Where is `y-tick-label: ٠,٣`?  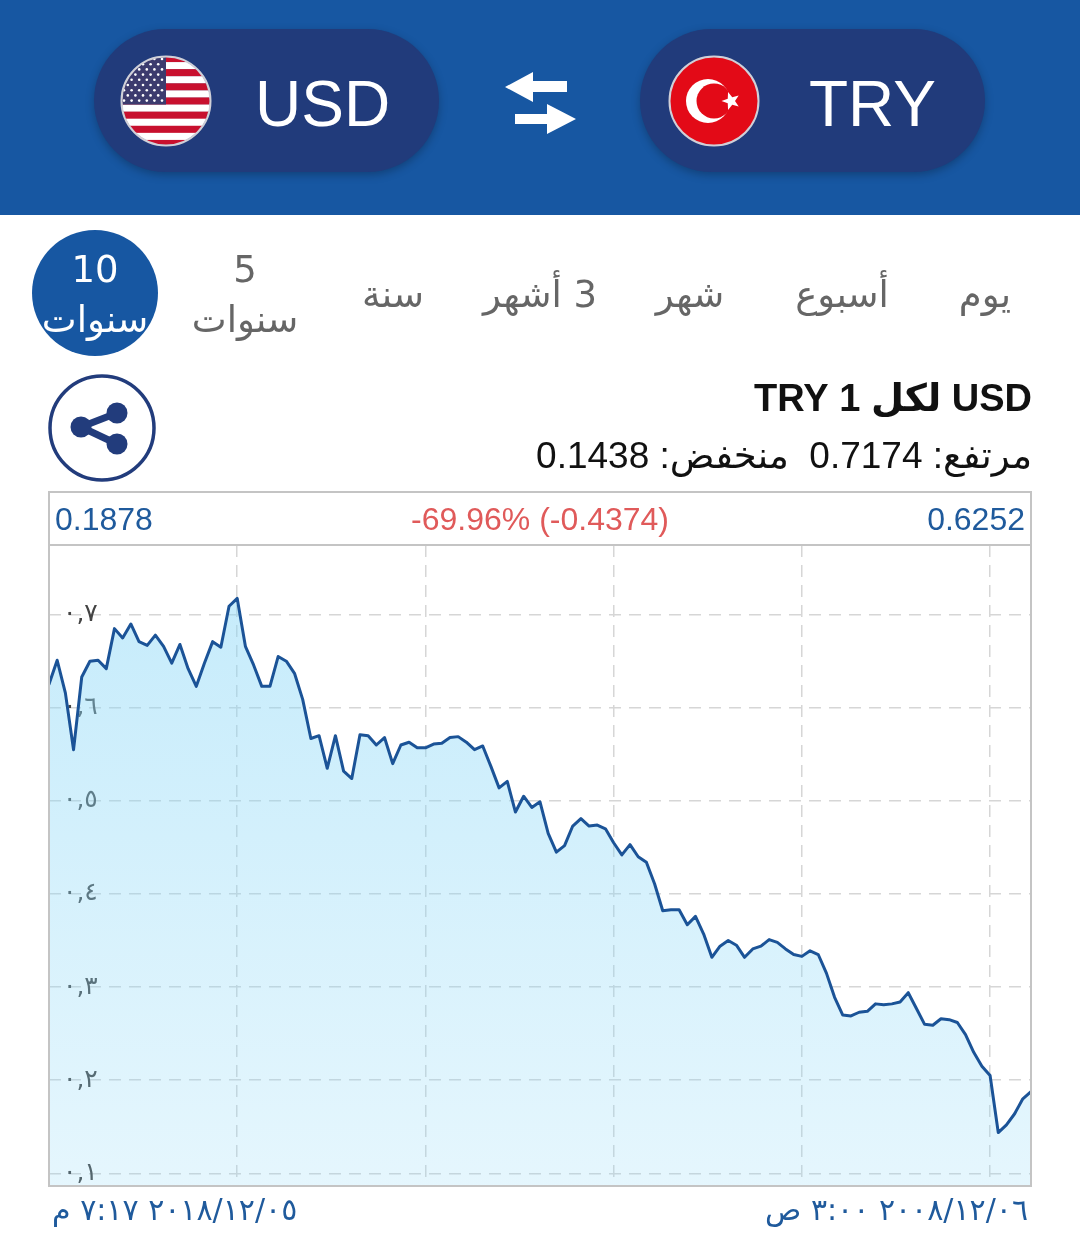 y-tick-label: ٠,٣ is located at coordinates (80, 985).